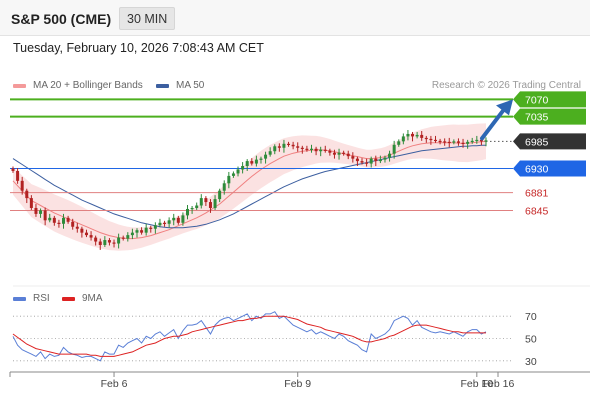 Image resolution: width=590 pixels, height=400 pixels. I want to click on current-tag-label: 6985, so click(537, 142).